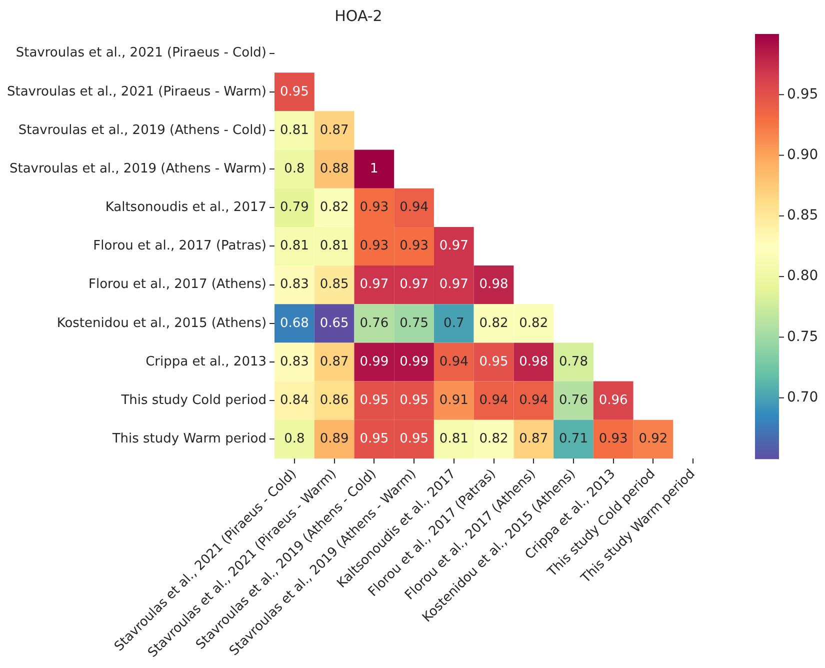  I want to click on data-label: 0.86, so click(334, 400).